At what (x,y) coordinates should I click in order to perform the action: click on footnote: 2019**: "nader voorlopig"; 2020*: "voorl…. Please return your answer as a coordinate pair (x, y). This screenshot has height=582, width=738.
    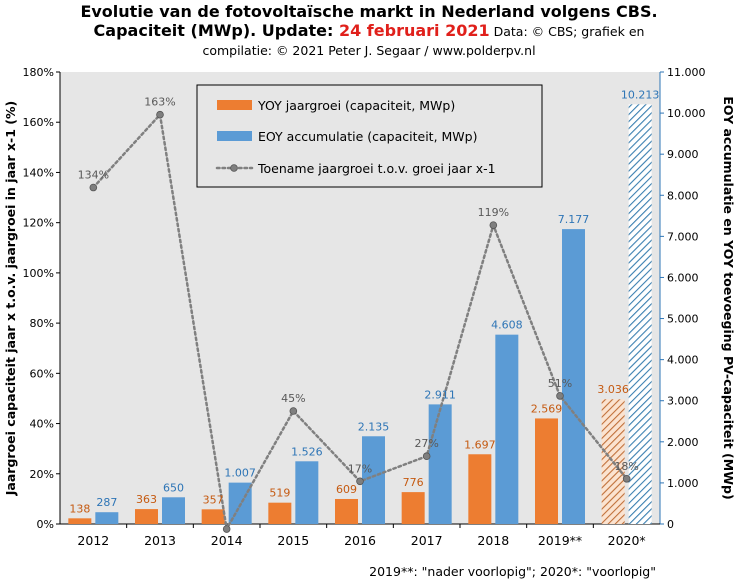
    Looking at the image, I should click on (512, 571).